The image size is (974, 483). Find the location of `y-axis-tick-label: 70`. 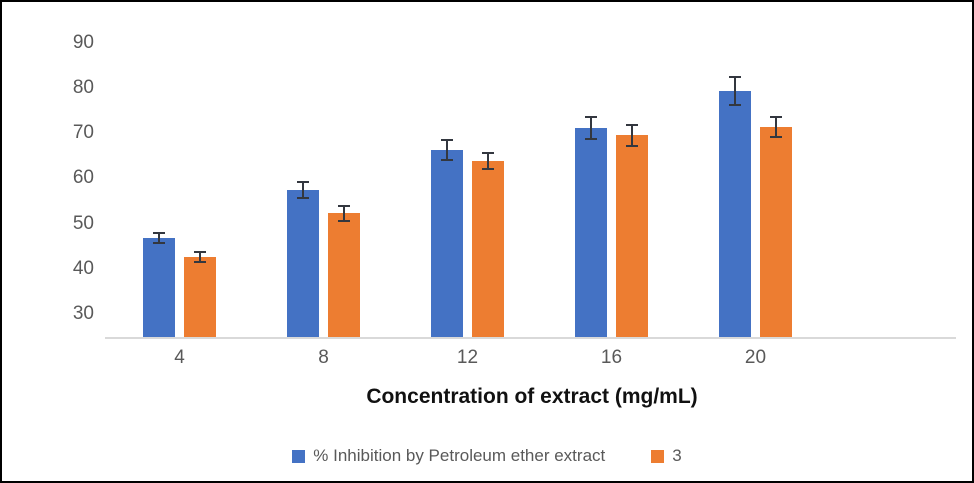

y-axis-tick-label: 70 is located at coordinates (83, 133).